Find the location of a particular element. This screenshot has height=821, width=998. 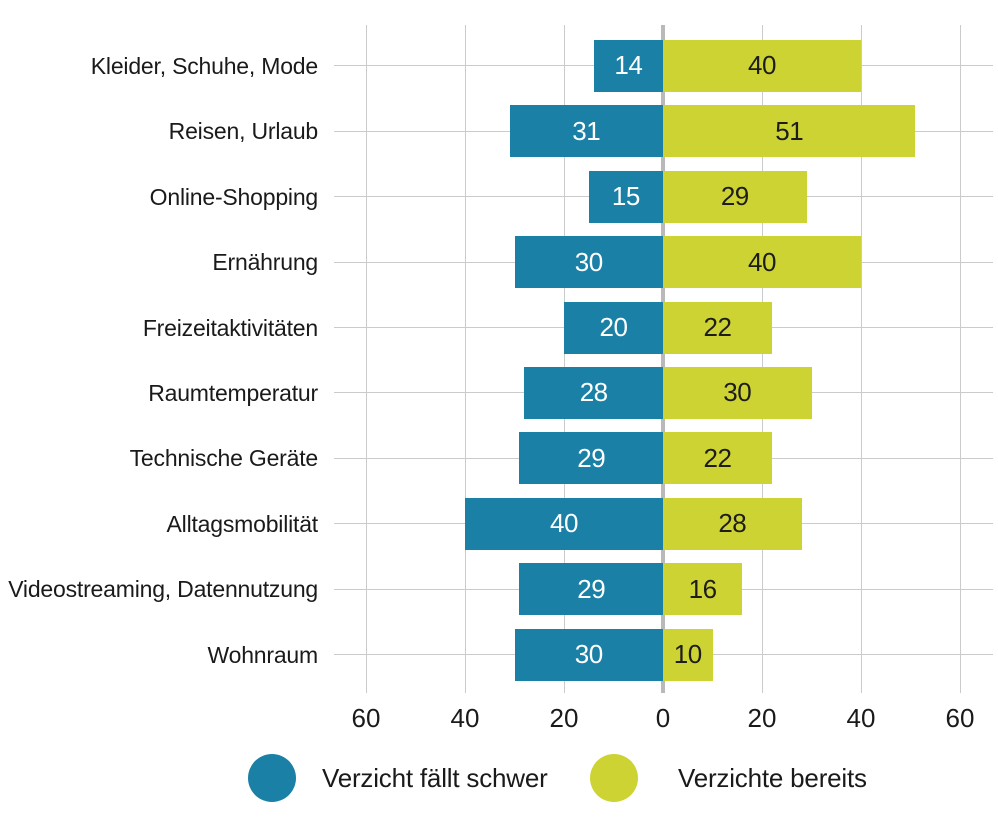

bar-value-label: 10 is located at coordinates (687, 654).